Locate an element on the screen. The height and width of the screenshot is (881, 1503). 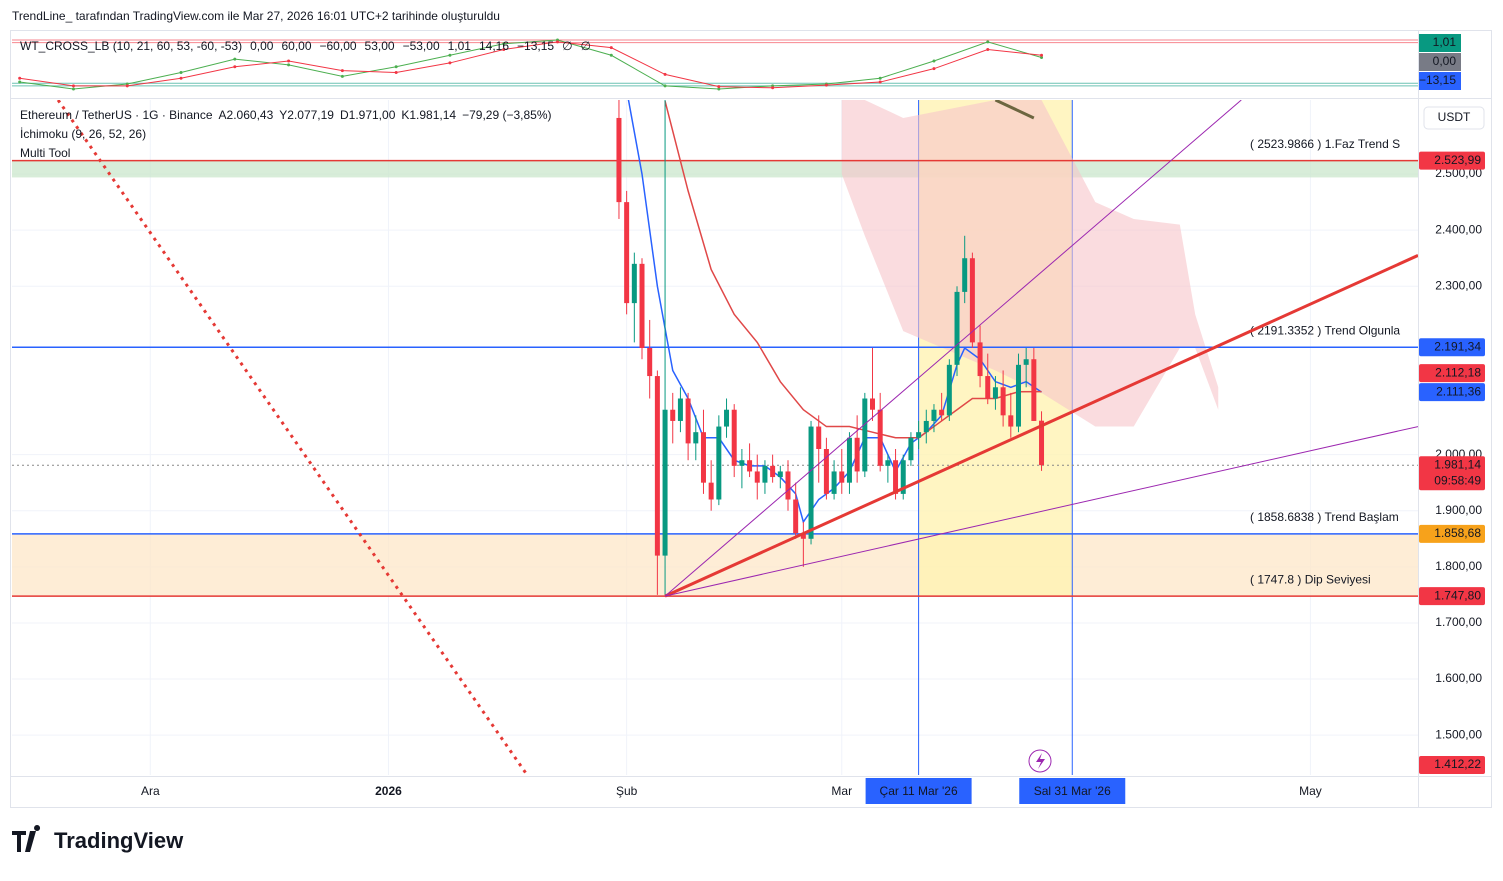
x-tick-label: Şub is located at coordinates (627, 791).